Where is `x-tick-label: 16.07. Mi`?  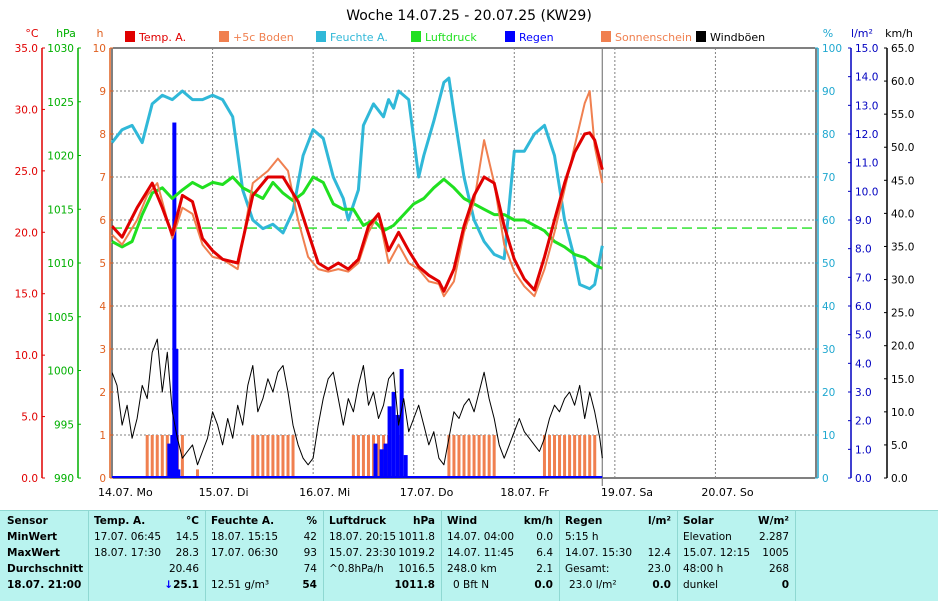 x-tick-label: 16.07. Mi is located at coordinates (324, 492).